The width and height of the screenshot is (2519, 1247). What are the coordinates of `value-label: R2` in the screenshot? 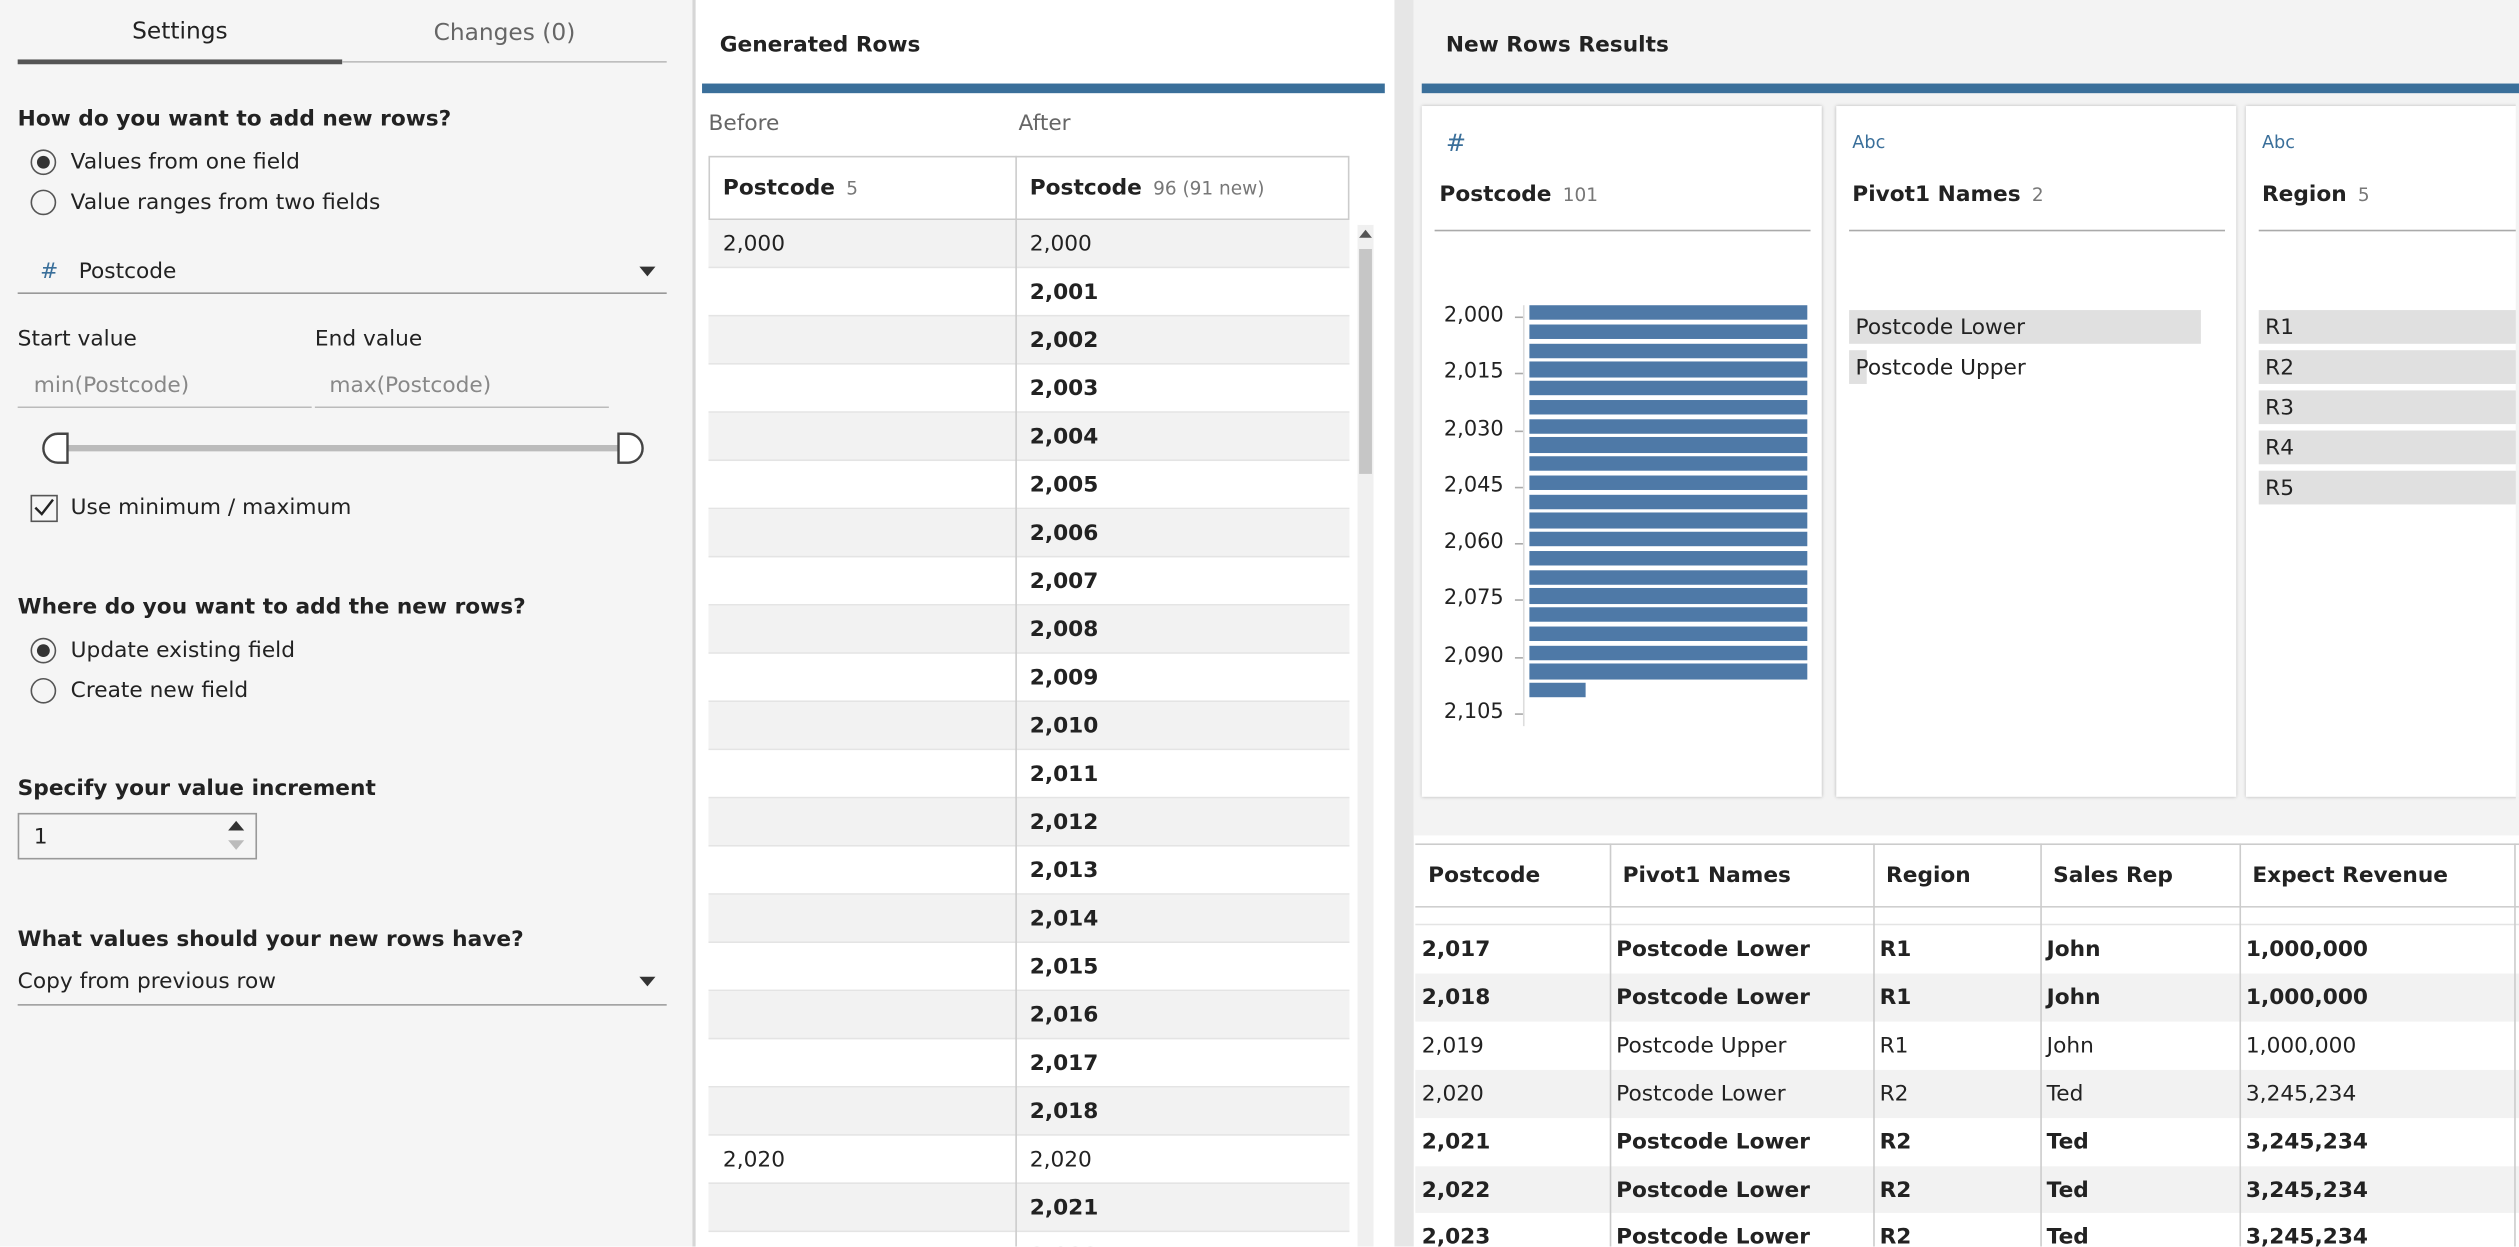 It's located at (2280, 368).